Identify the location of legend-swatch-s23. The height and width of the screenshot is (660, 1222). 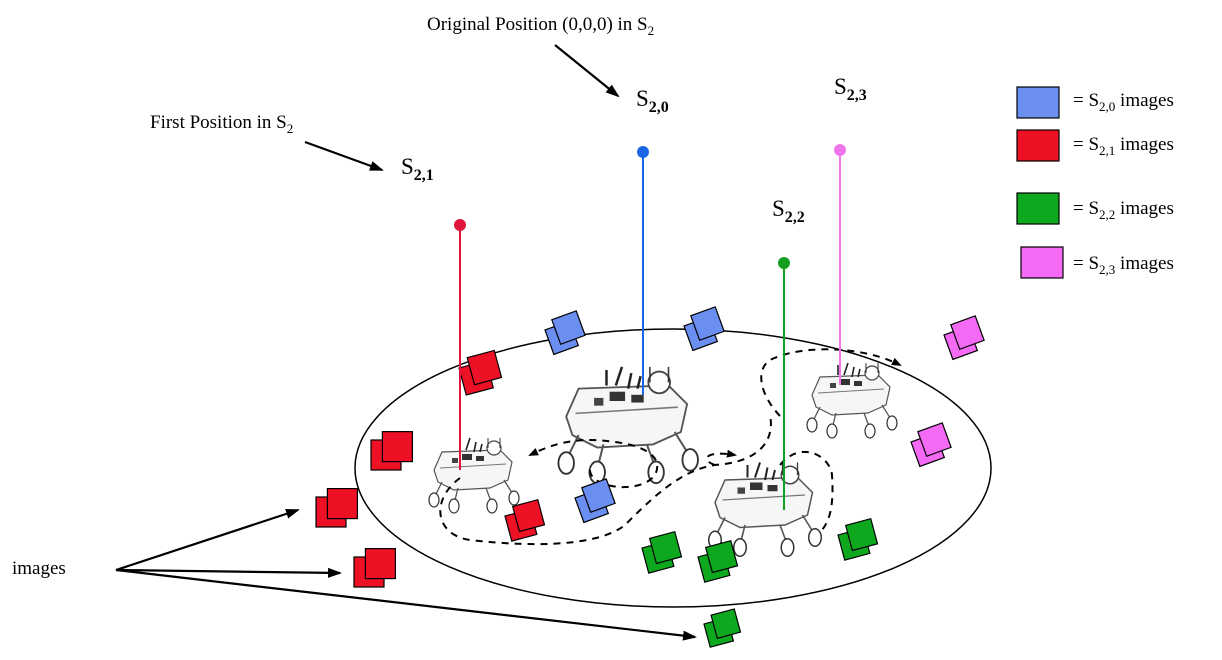
(1042, 262).